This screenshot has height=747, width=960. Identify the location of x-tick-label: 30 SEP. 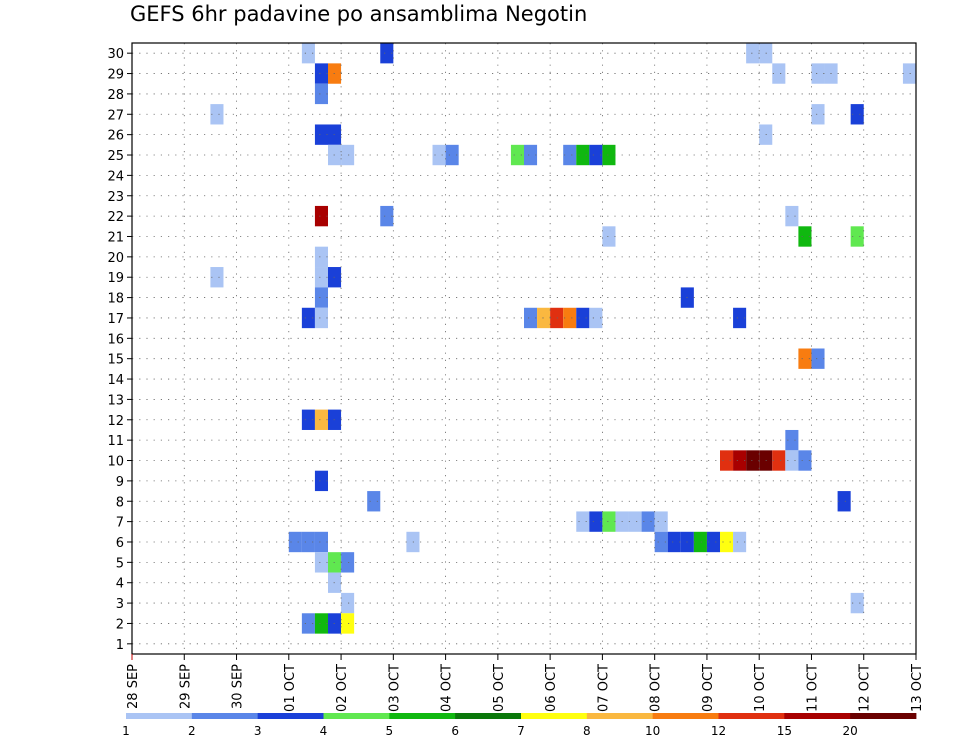
(238, 686).